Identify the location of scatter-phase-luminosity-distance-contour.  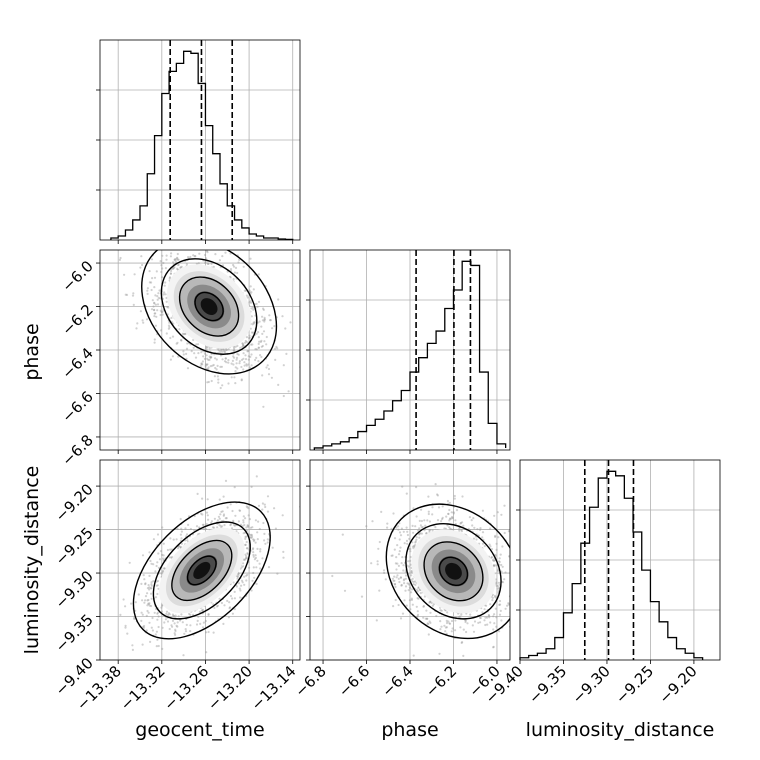
(453, 571).